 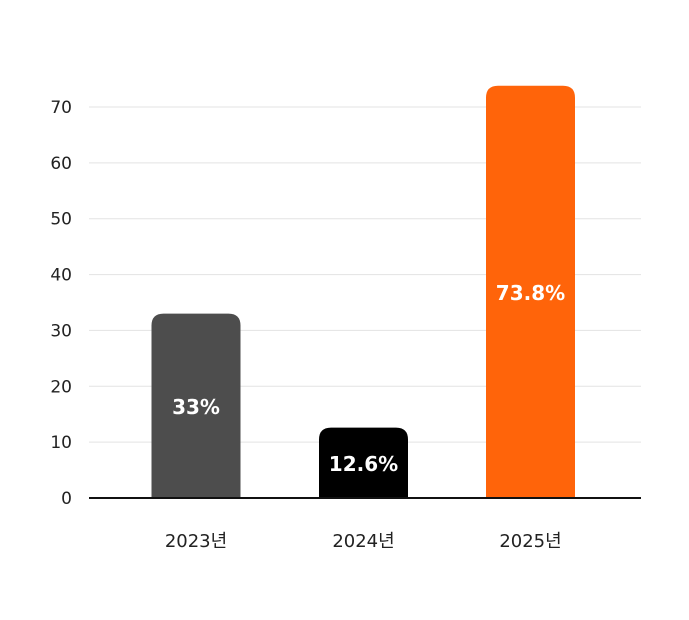 I want to click on y-tick-label: 10, so click(x=61, y=443).